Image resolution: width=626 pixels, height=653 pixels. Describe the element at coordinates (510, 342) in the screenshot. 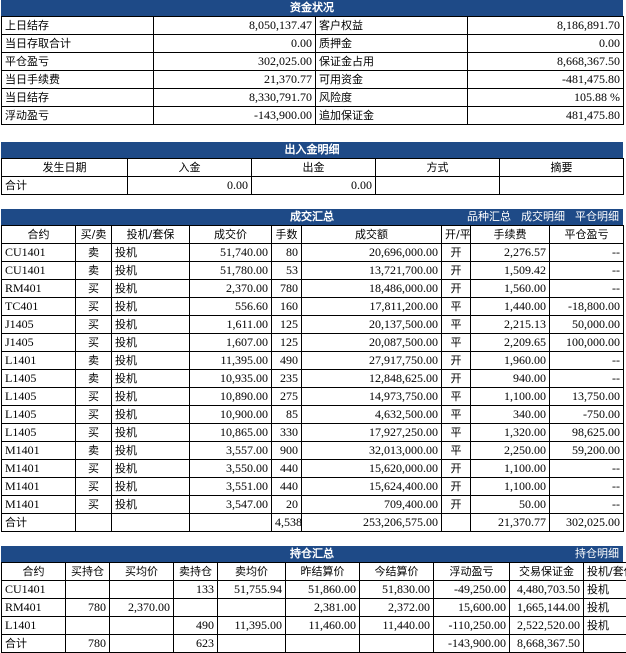

I see `table-cell: 2,209.65` at that location.